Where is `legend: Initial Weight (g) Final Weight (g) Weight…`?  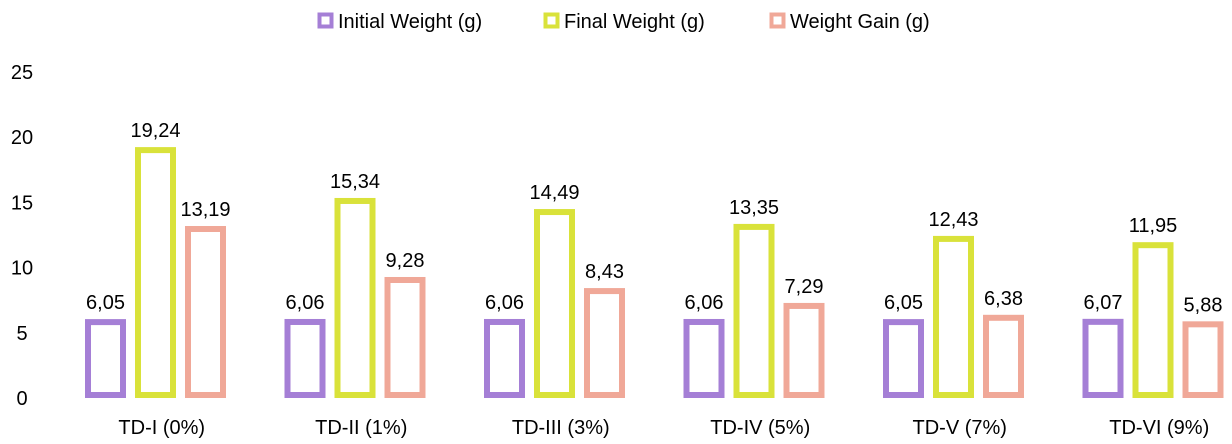
legend: Initial Weight (g) Final Weight (g) Weight… is located at coordinates (623, 22).